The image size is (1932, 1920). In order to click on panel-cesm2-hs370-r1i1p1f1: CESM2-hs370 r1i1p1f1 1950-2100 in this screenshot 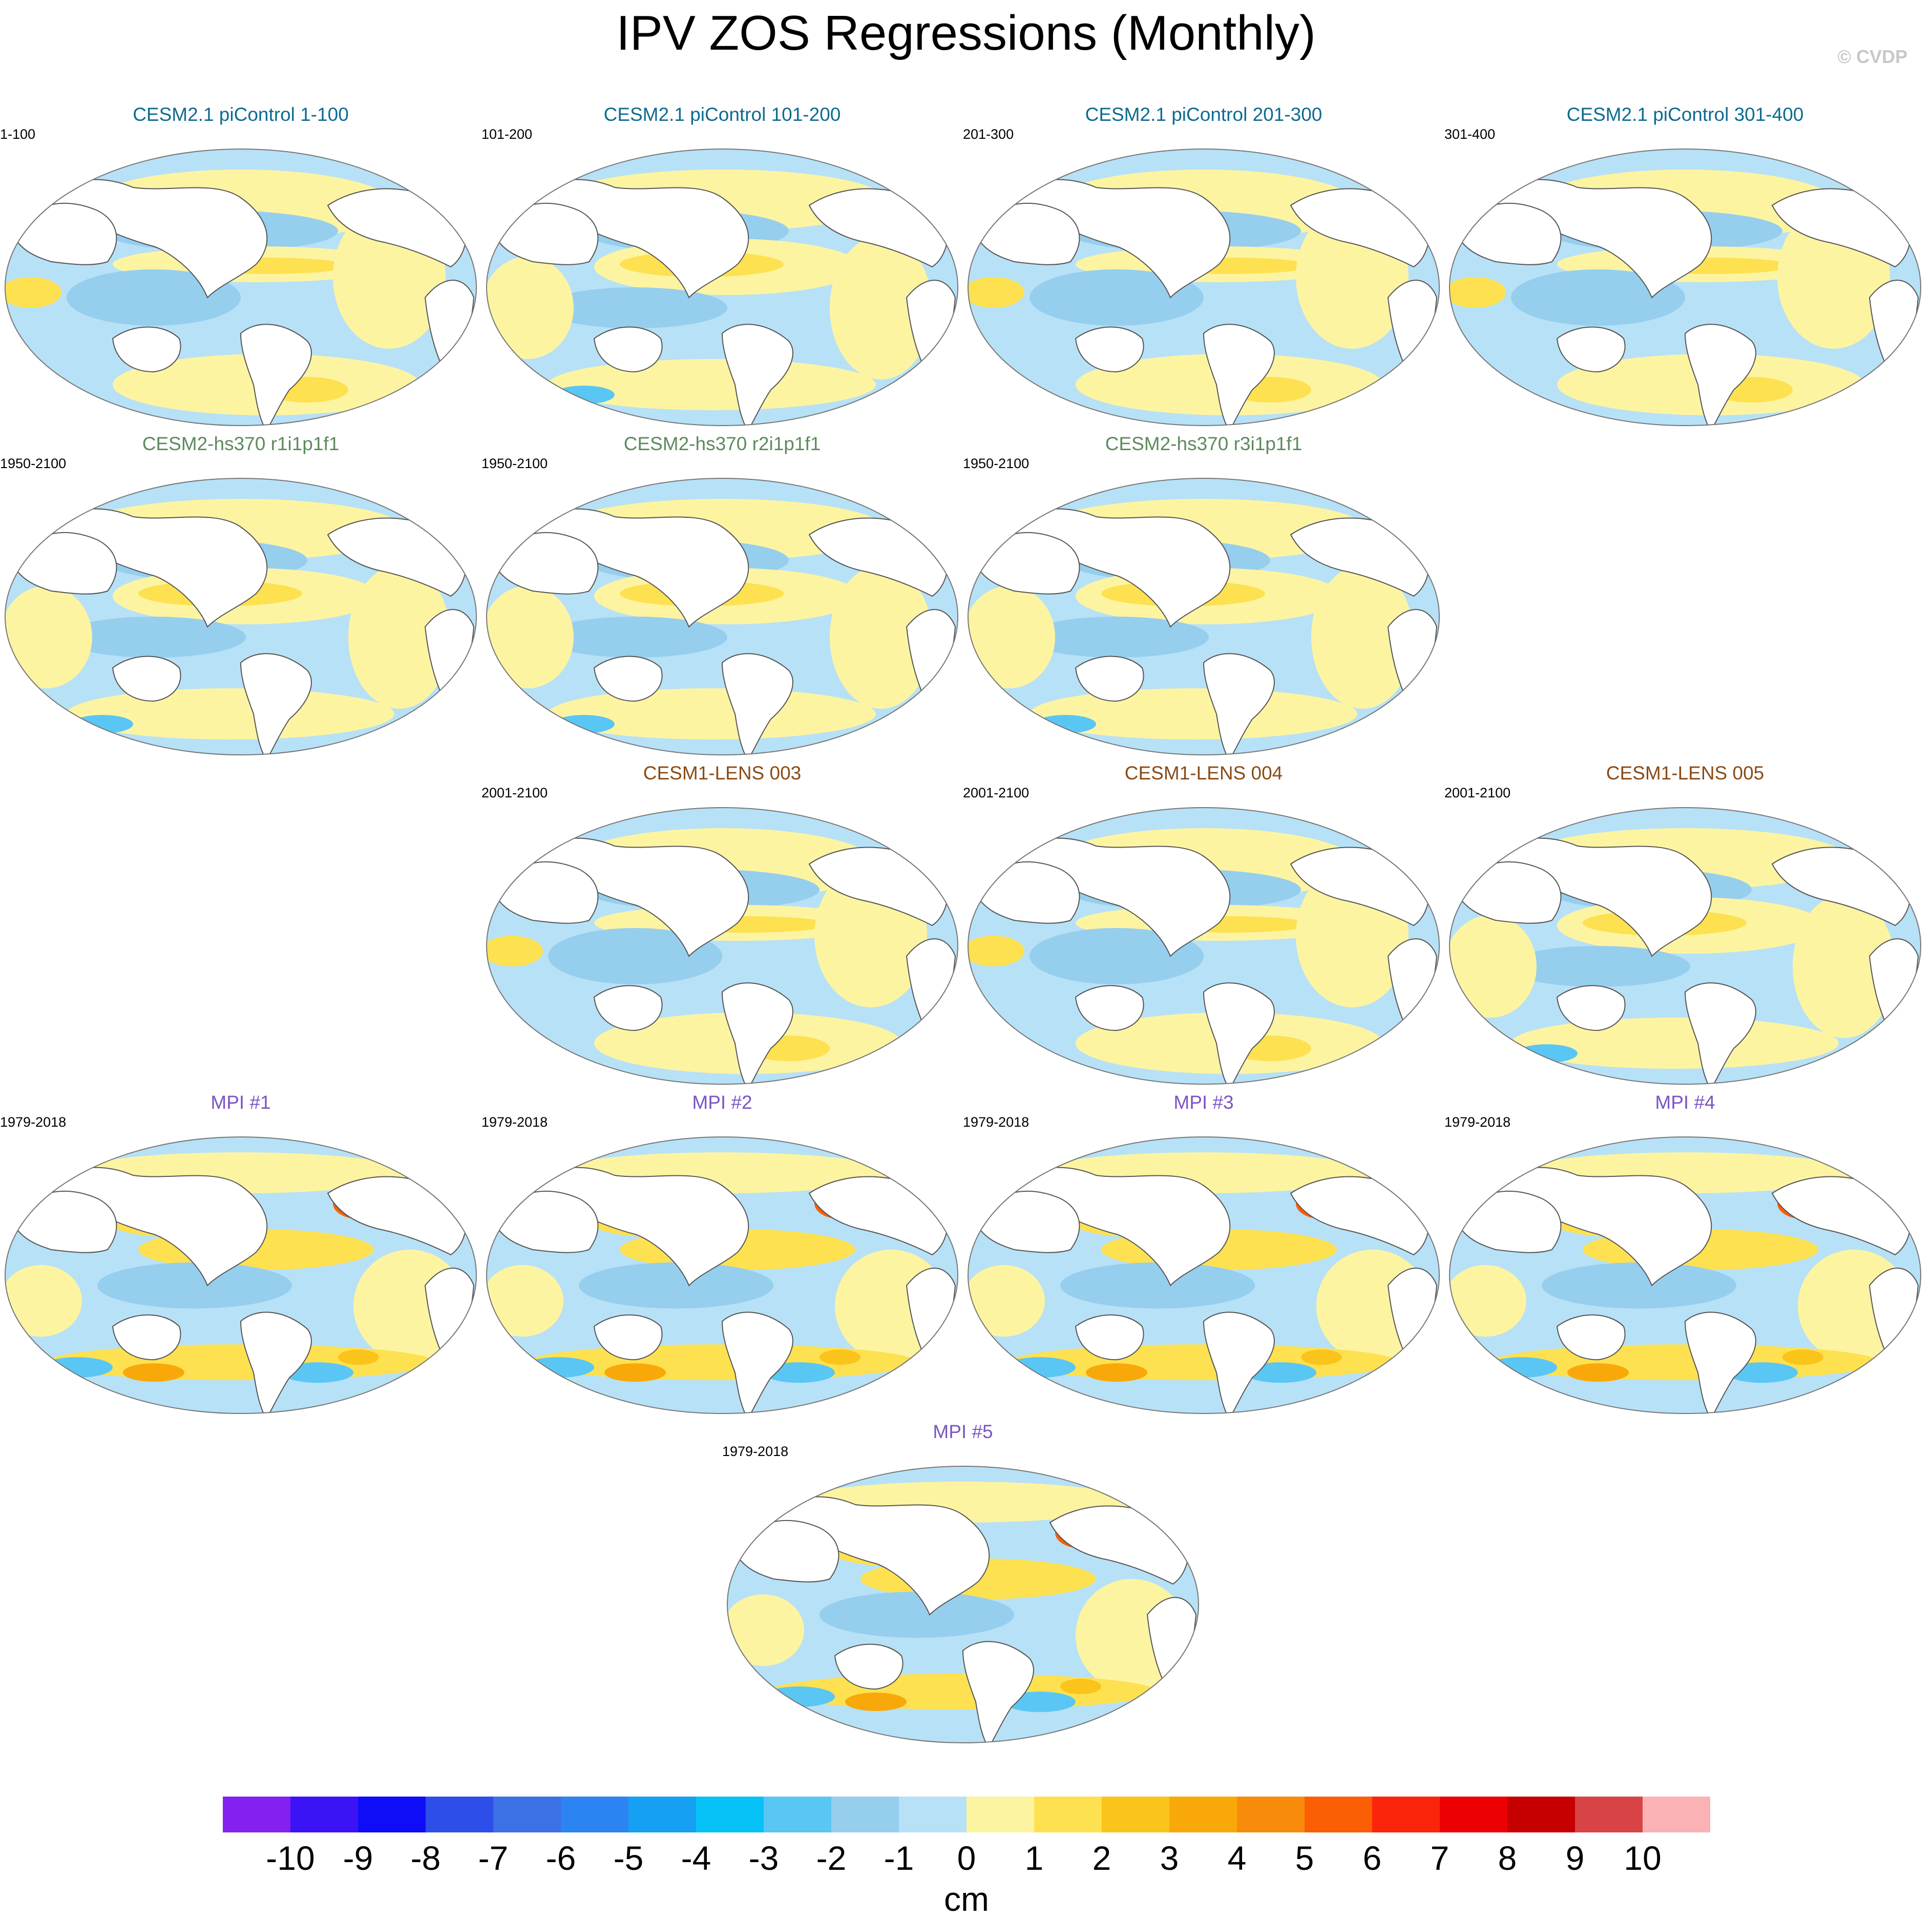, I will do `click(240, 593)`.